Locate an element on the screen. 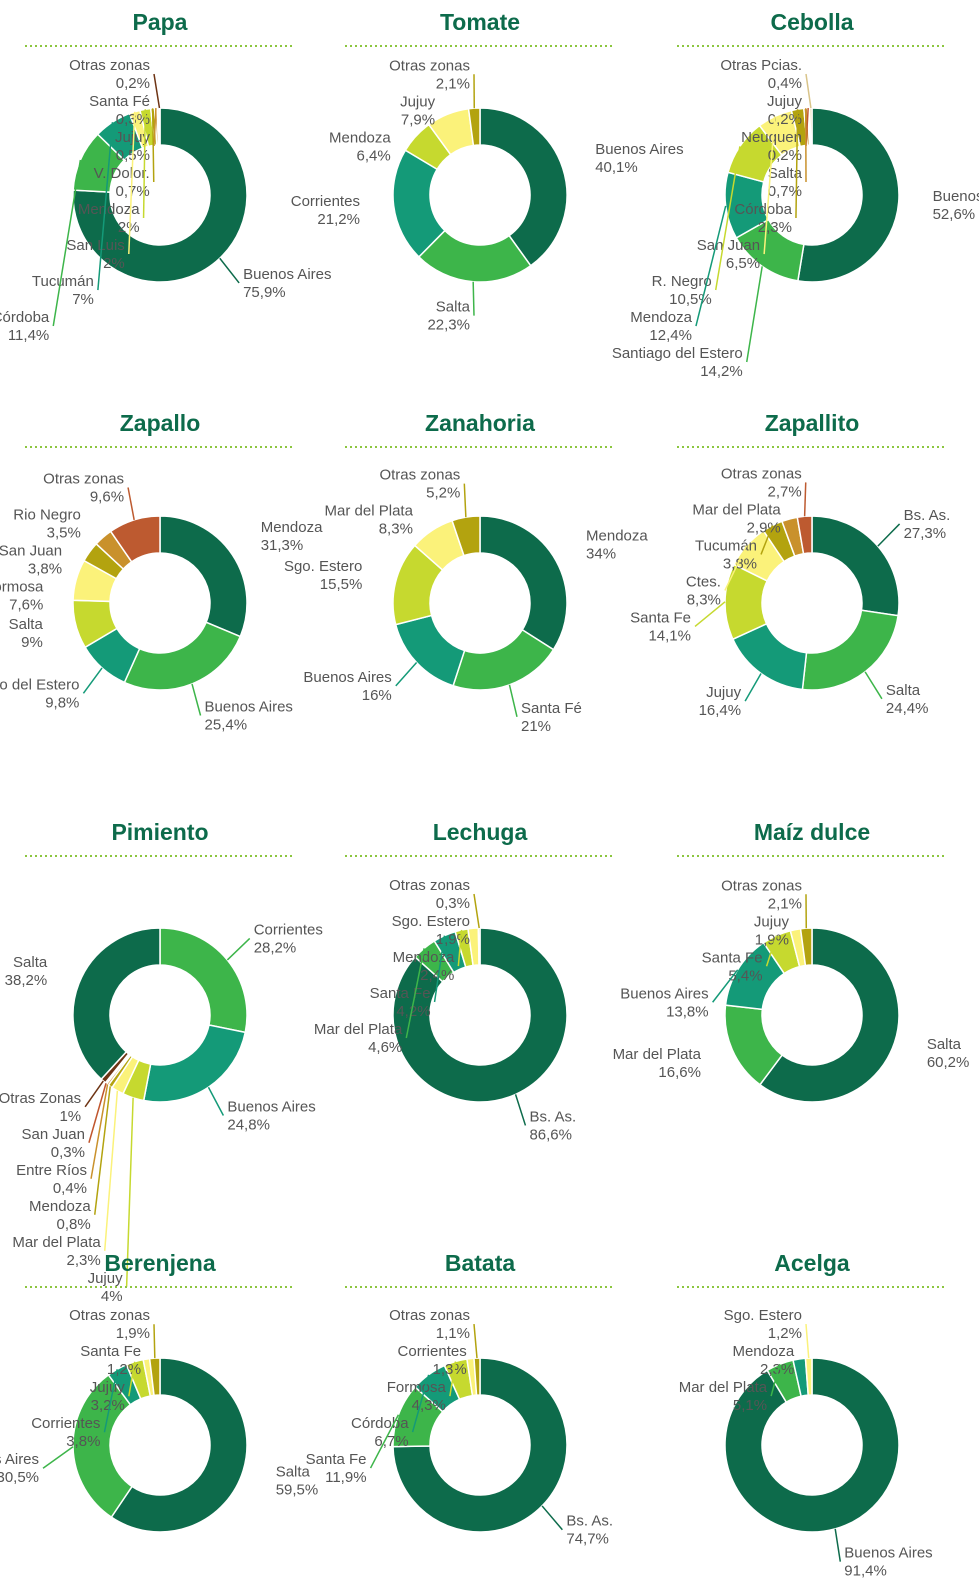 This screenshot has width=979, height=1595. value-label: 6,7% is located at coordinates (391, 1441).